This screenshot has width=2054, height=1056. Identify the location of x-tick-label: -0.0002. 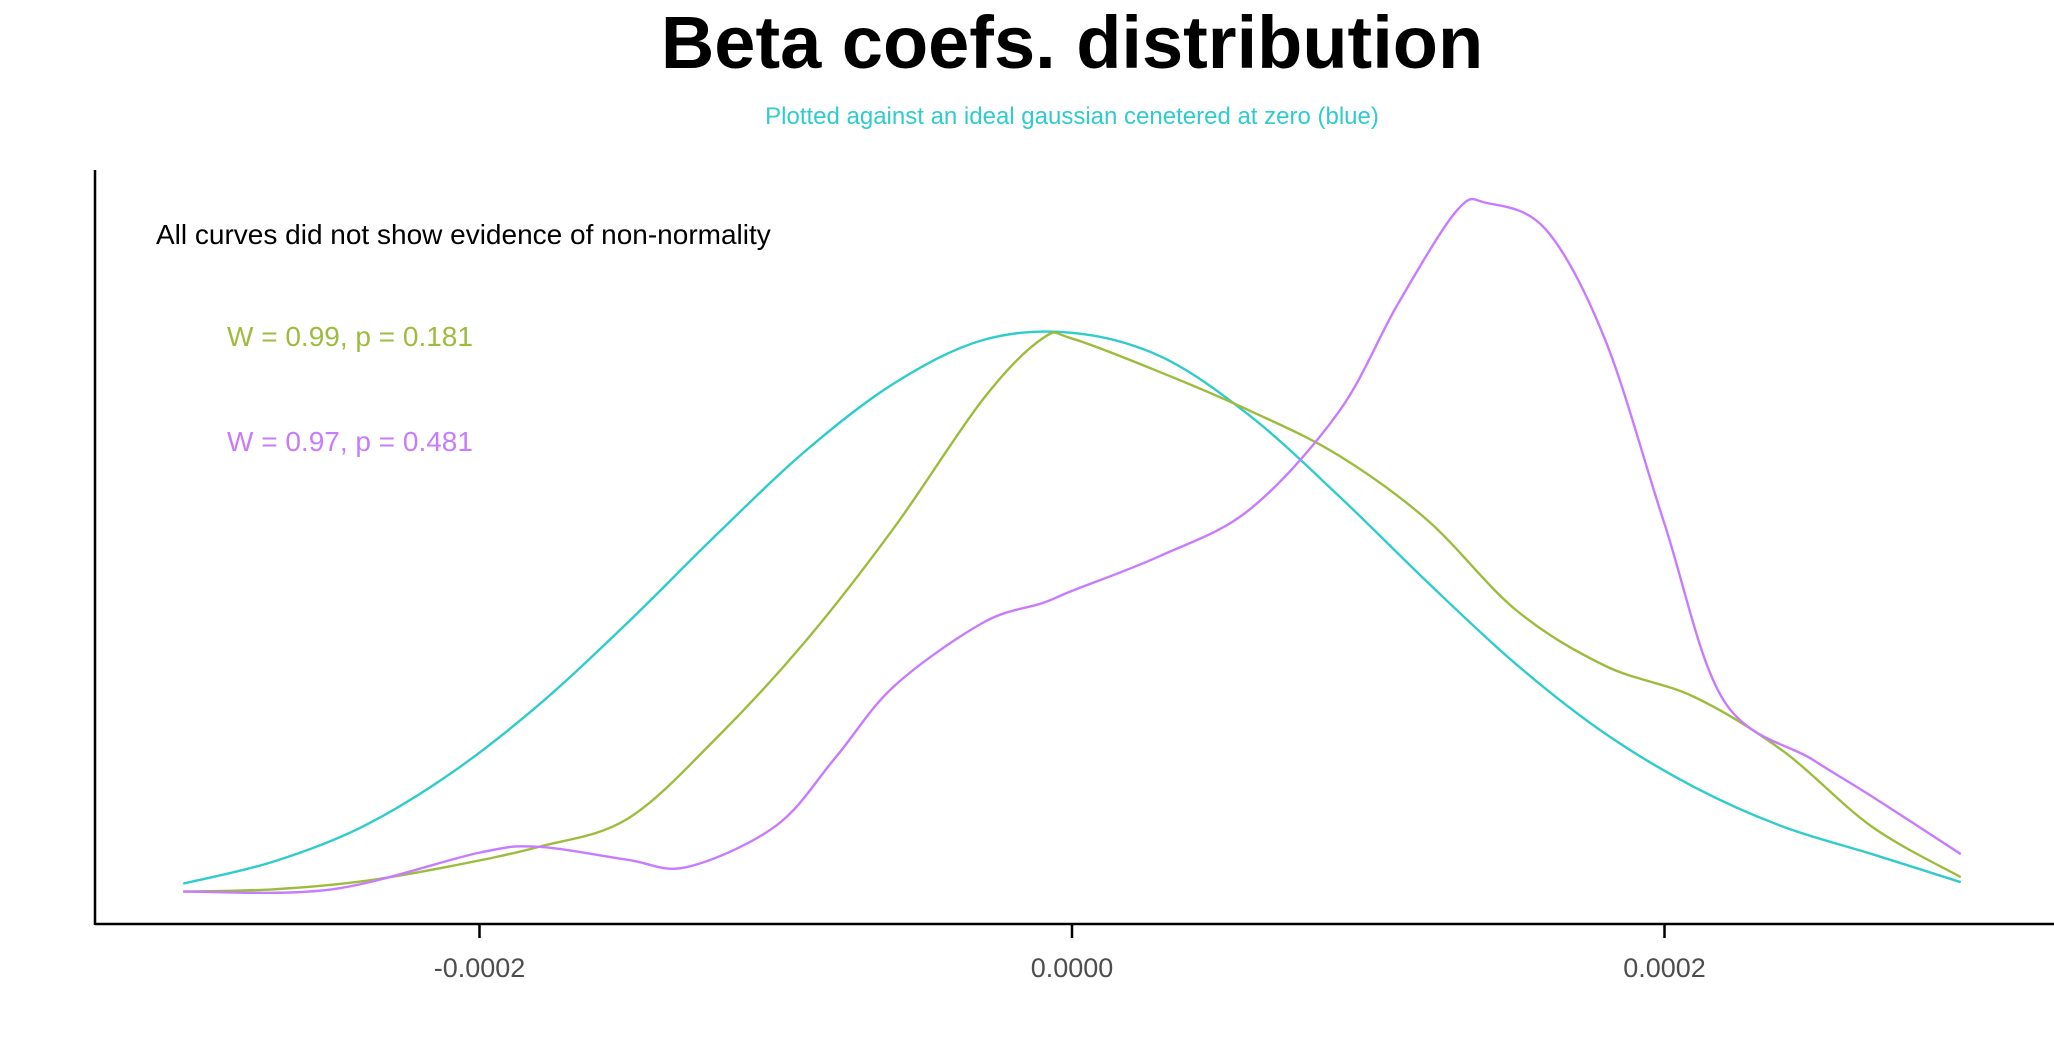
(480, 968).